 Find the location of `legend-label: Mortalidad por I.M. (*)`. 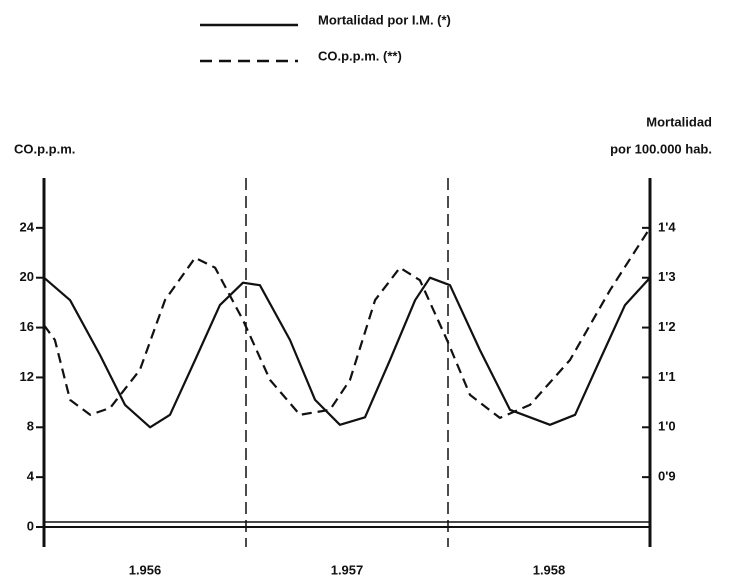

legend-label: Mortalidad por I.M. (*) is located at coordinates (384, 19).